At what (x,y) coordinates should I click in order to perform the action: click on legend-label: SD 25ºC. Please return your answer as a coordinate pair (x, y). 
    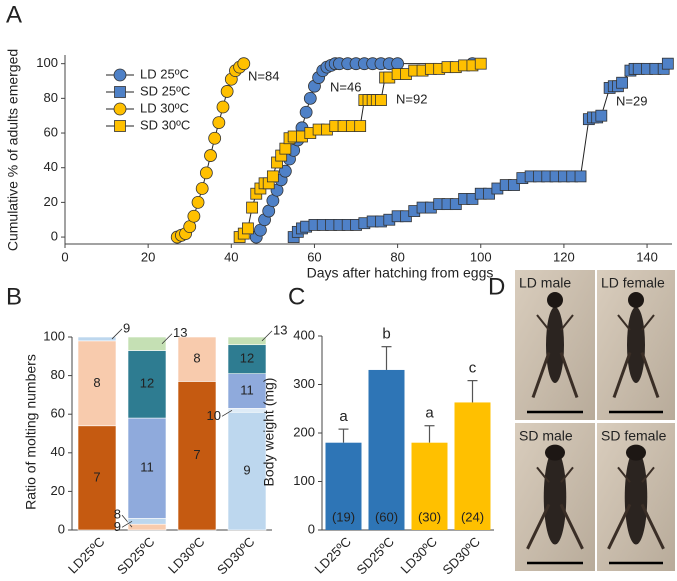
    Looking at the image, I should click on (165, 90).